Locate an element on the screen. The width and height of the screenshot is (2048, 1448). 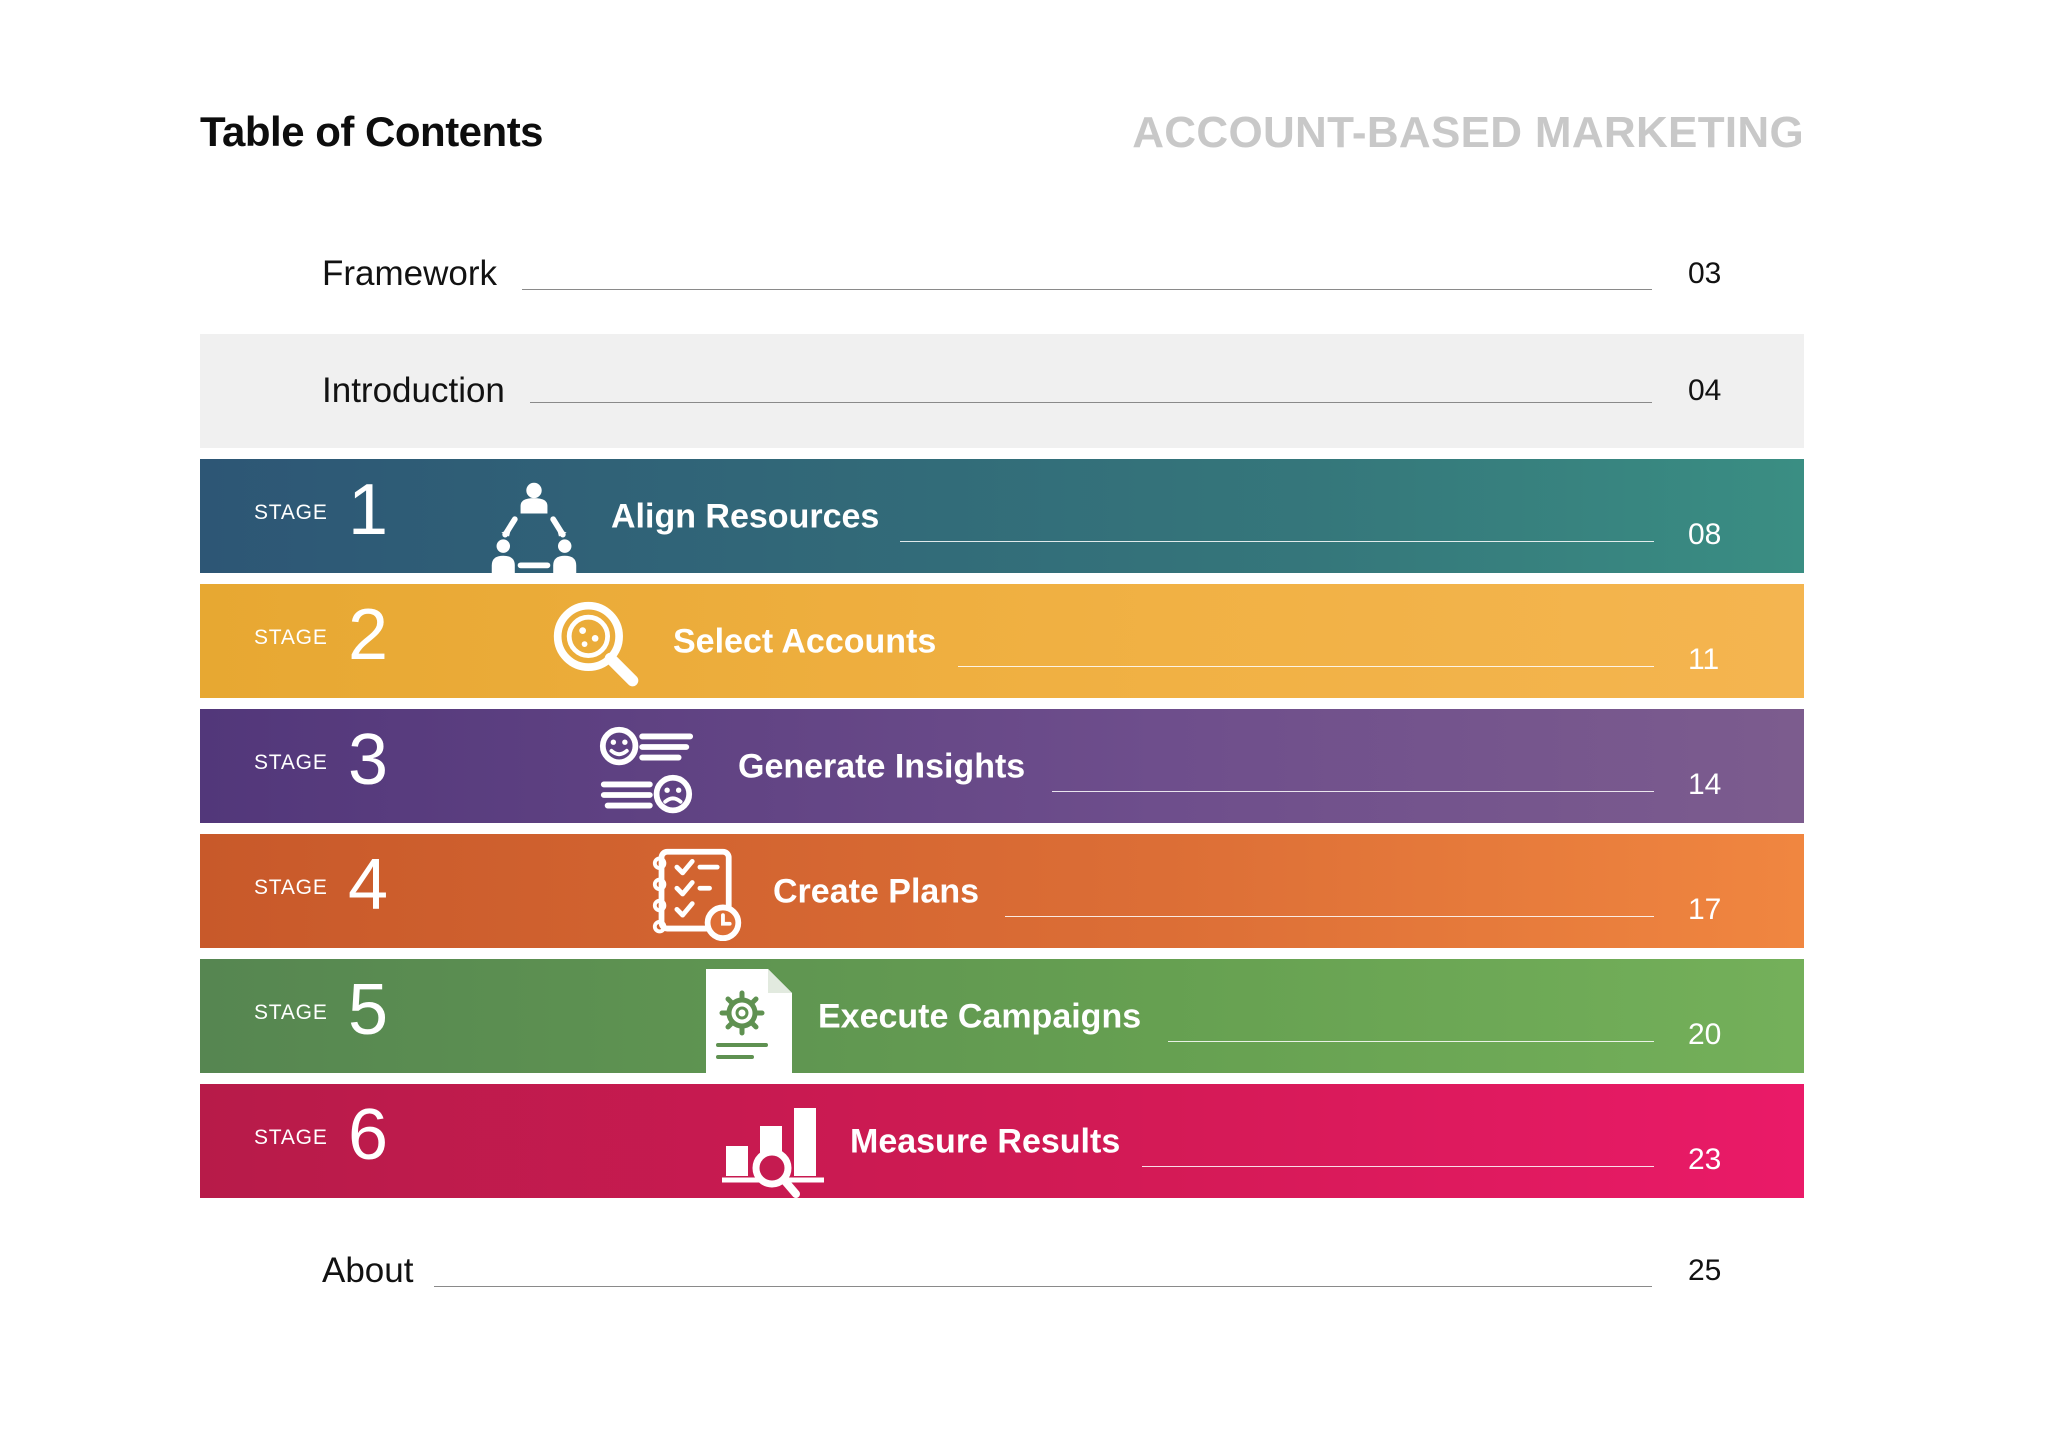
stage-title: Generate Insights is located at coordinates (882, 766).